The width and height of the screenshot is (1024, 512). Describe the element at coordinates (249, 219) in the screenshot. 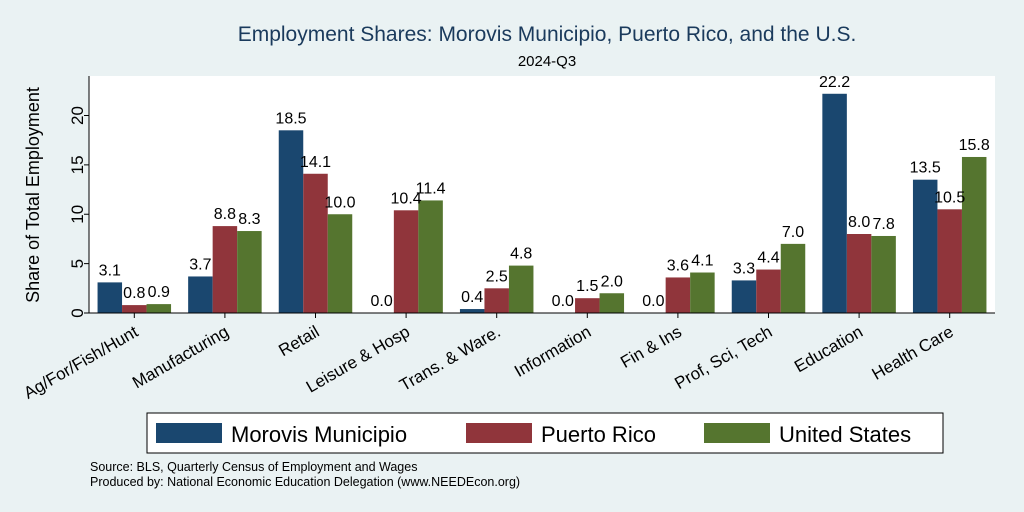

I see `bar-value-label-united-states: 8.3` at that location.